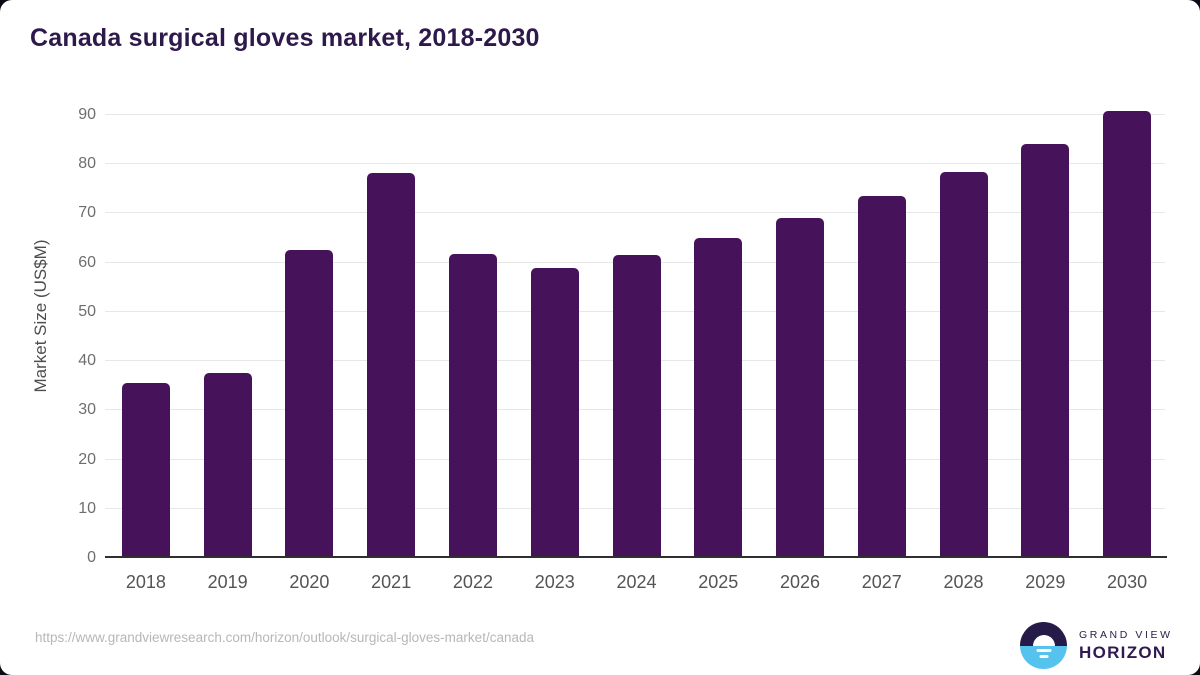 The width and height of the screenshot is (1200, 675). Describe the element at coordinates (554, 412) in the screenshot. I see `bar-2023` at that location.